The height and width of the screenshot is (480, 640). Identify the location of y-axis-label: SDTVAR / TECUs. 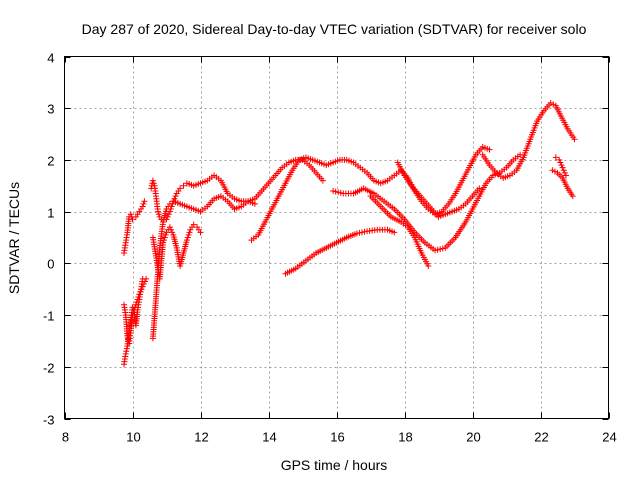
(14, 238).